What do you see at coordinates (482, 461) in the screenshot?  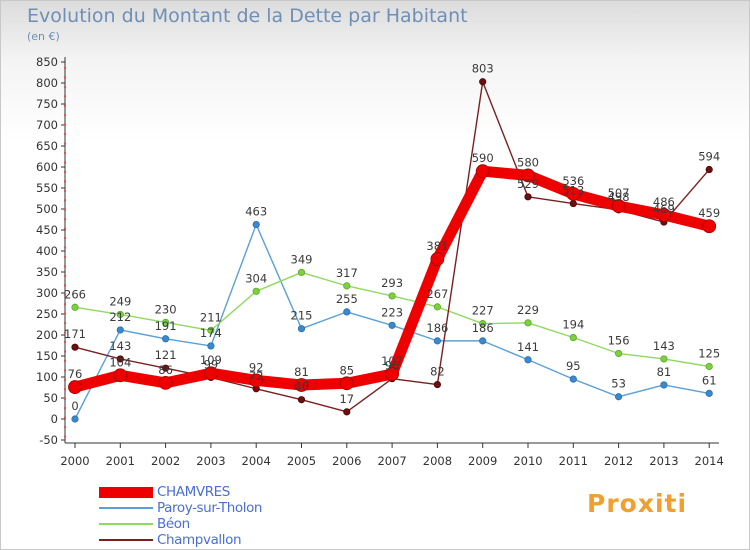 I see `x-tick-label: 2009` at bounding box center [482, 461].